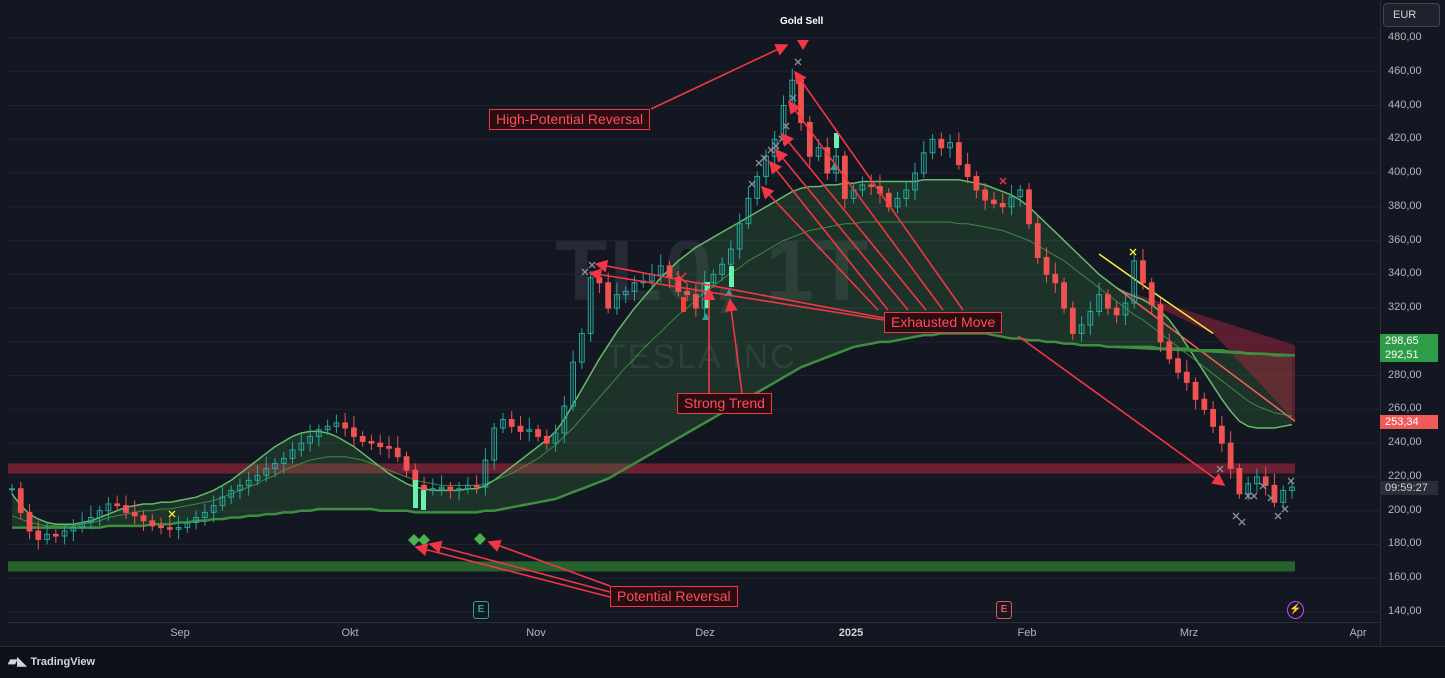  I want to click on price-badge-upper: 298,65, so click(1409, 341).